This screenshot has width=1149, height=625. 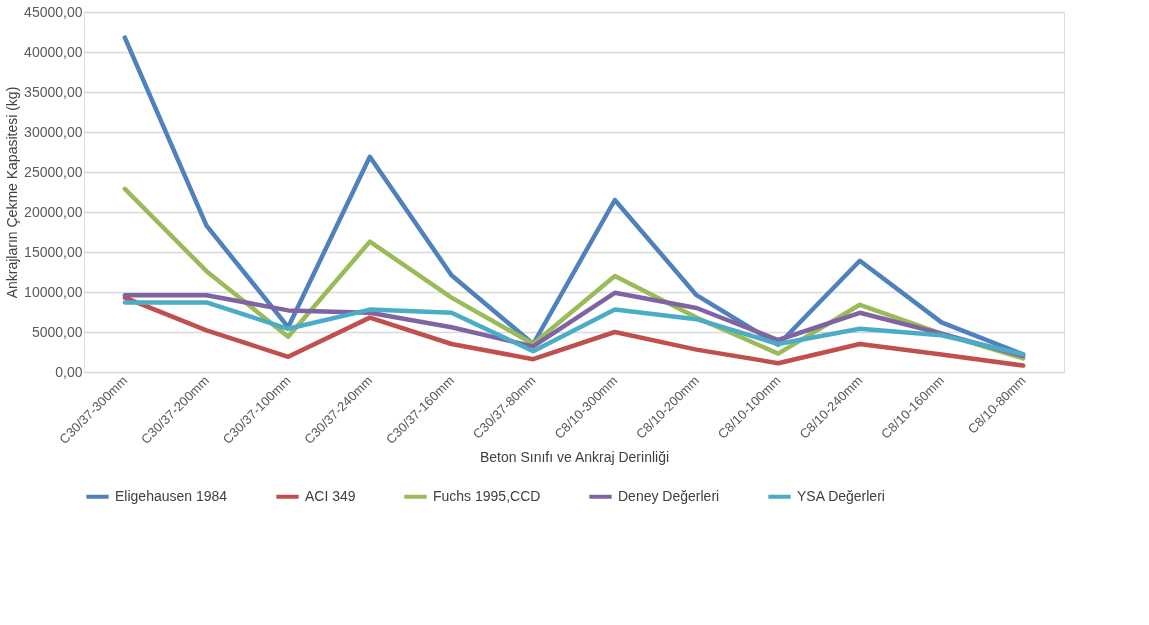 I want to click on y-tick-label: 40000,00, so click(x=53, y=51).